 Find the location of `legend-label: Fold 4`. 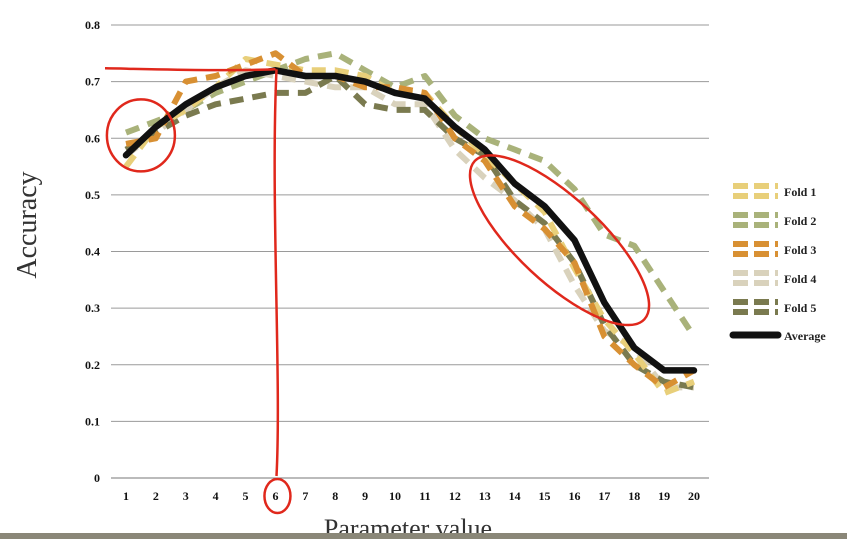

legend-label: Fold 4 is located at coordinates (800, 279).